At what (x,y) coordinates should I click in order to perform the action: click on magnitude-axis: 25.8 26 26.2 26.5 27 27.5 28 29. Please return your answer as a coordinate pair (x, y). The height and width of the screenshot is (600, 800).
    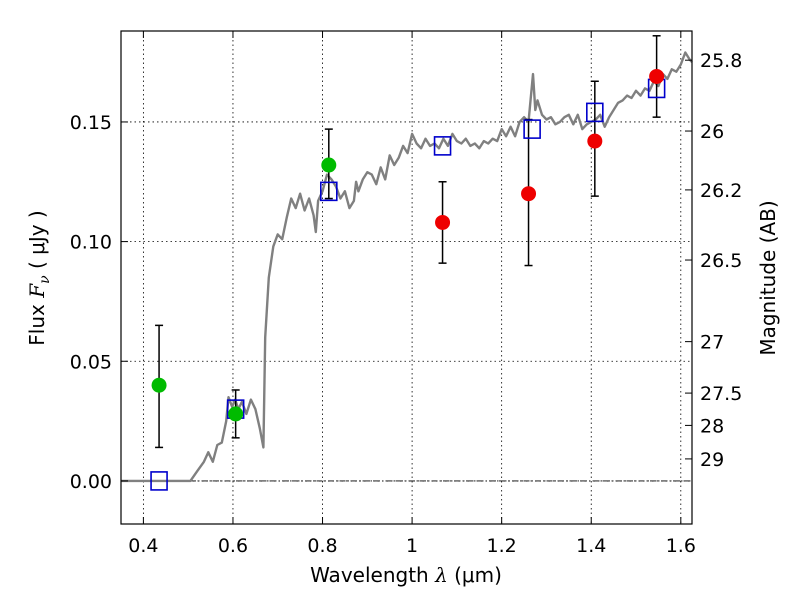
    Looking at the image, I should click on (713, 260).